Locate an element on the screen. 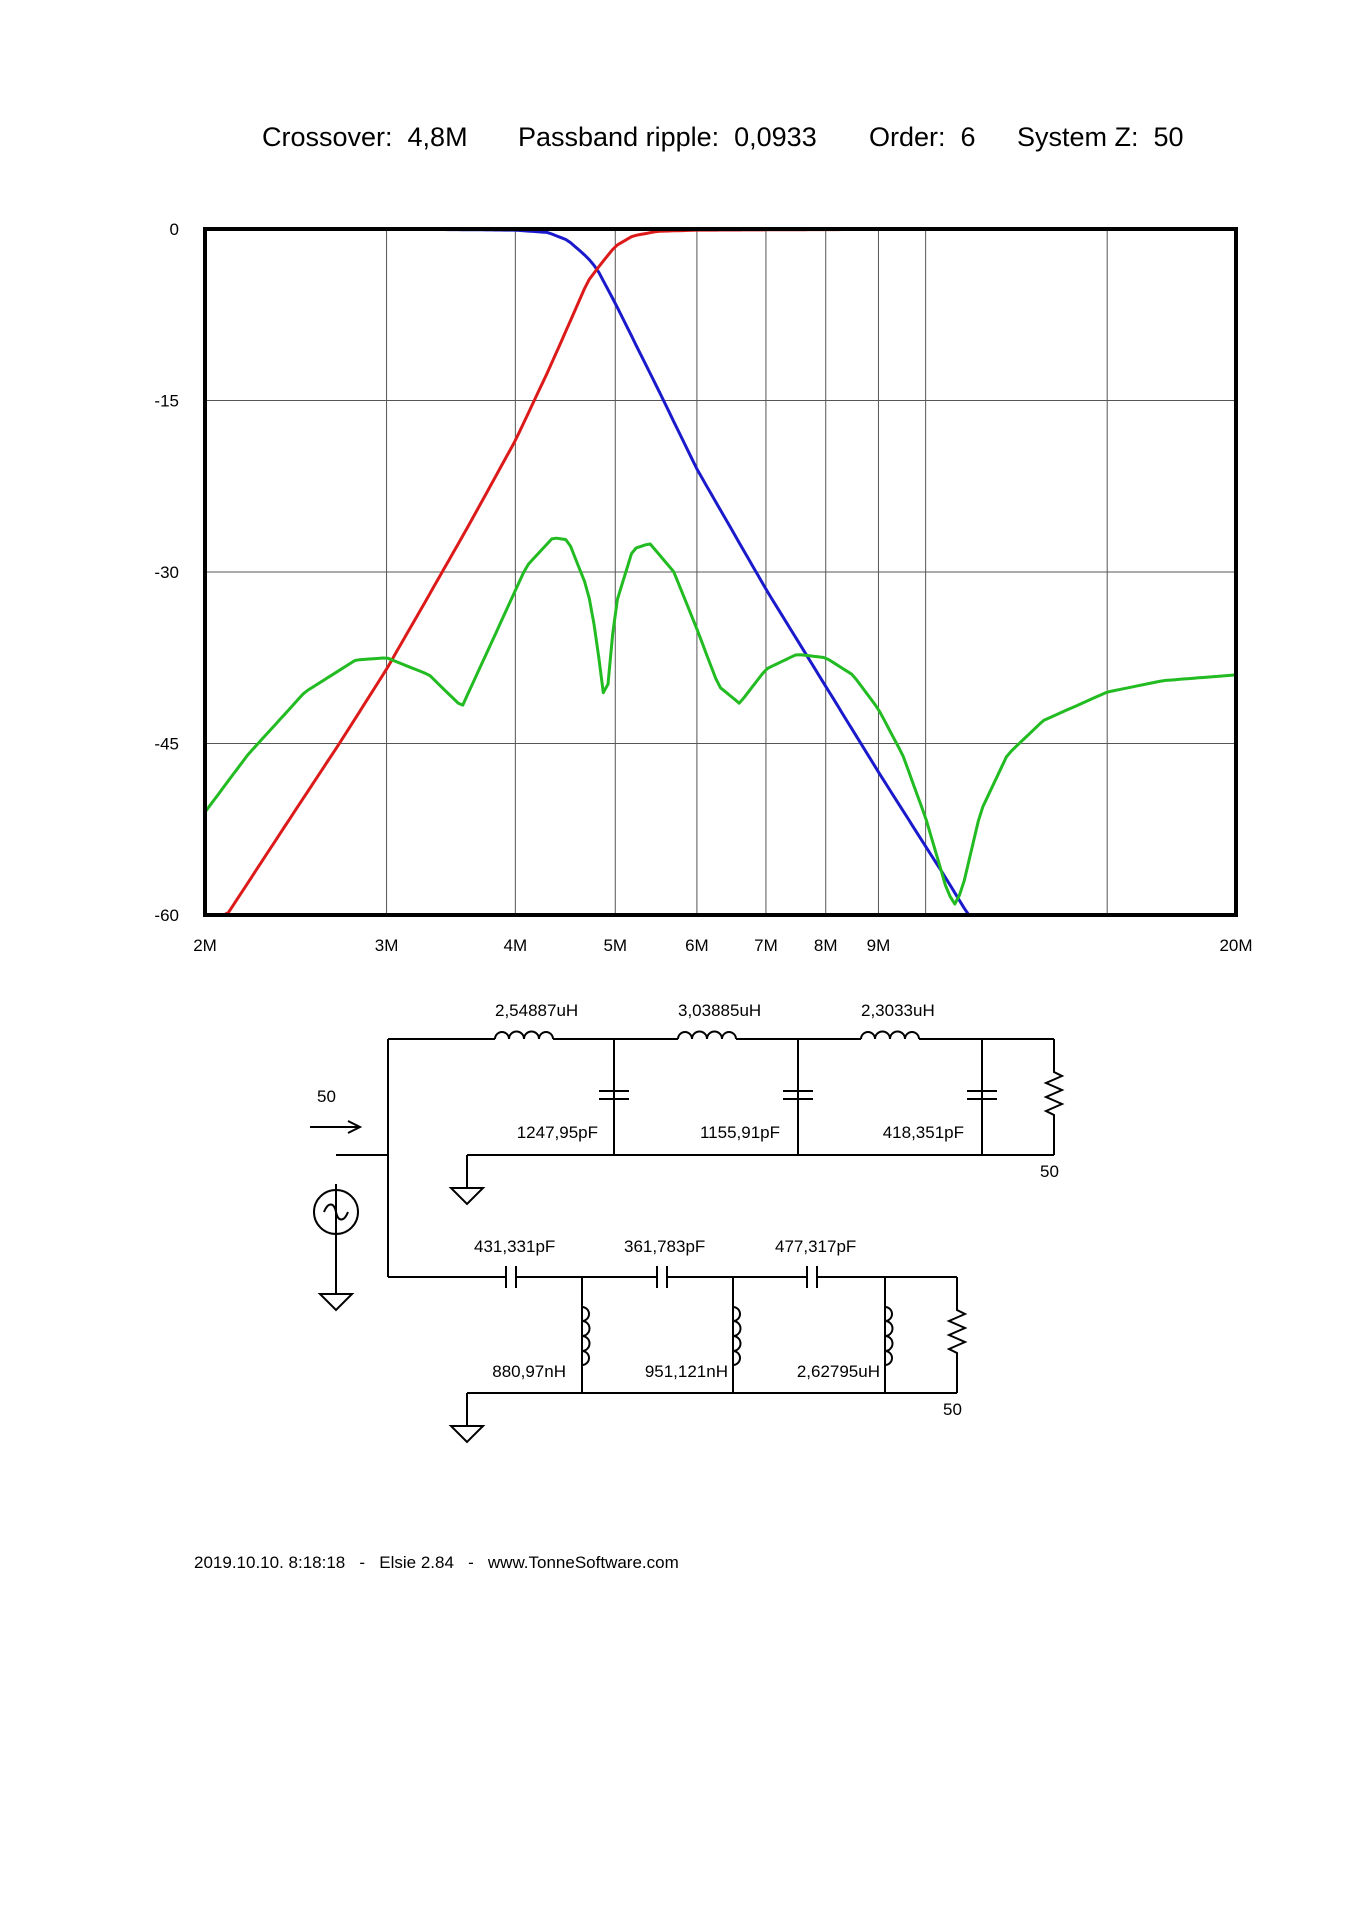 The image size is (1356, 1920). x-tick-label: 3M is located at coordinates (387, 945).